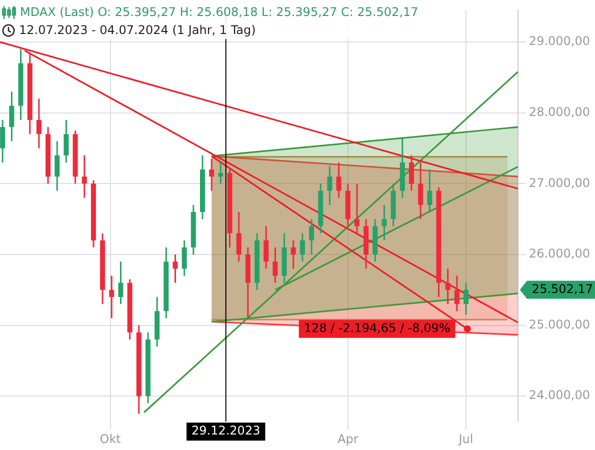 Image resolution: width=595 pixels, height=450 pixels. I want to click on y-tick-label: 26.000,00, so click(559, 253).